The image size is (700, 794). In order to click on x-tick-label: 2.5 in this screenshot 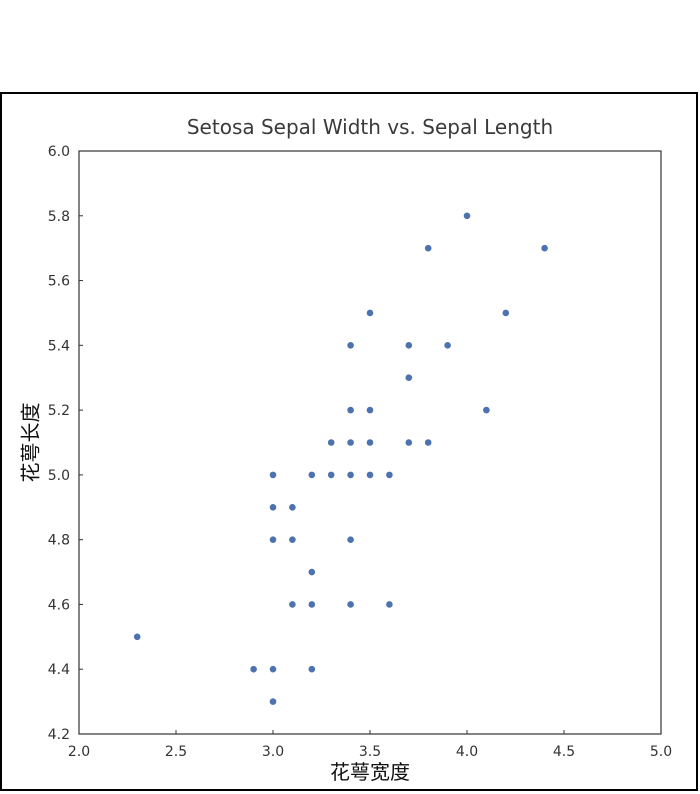, I will do `click(176, 752)`.